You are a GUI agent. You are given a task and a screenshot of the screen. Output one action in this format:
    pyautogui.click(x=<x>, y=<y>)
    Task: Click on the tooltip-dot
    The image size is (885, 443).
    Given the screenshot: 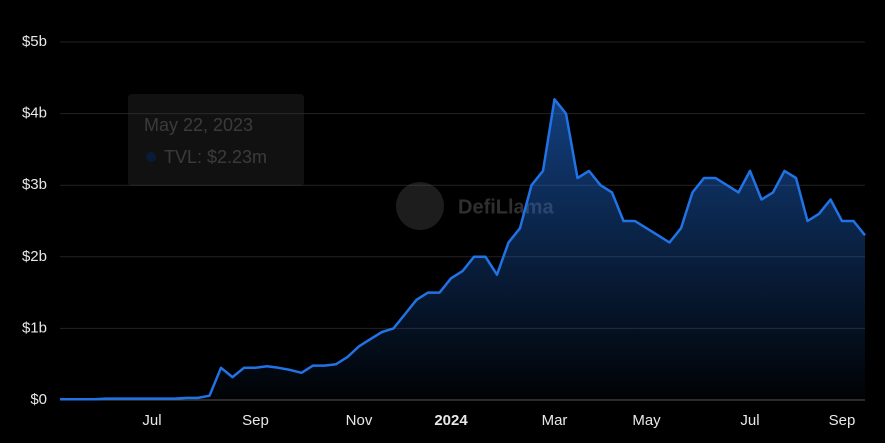 What is the action you would take?
    pyautogui.click(x=151, y=157)
    